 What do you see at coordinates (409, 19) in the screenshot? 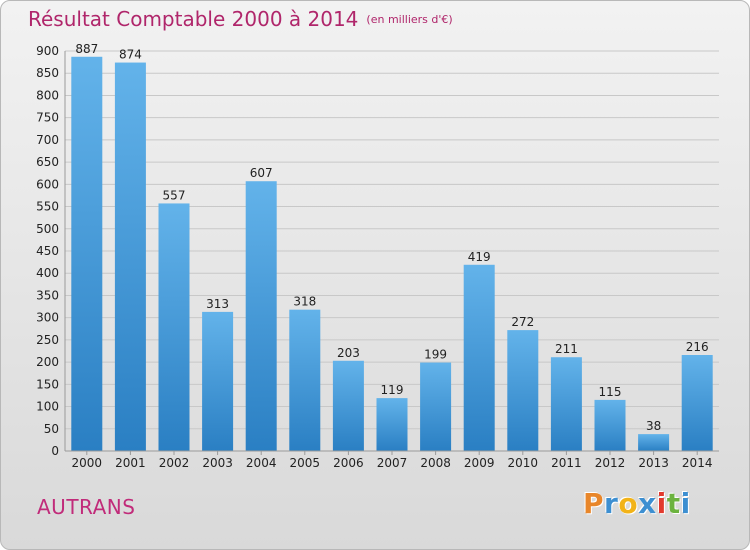
I see `chart-unit: (en milliers d'€)` at bounding box center [409, 19].